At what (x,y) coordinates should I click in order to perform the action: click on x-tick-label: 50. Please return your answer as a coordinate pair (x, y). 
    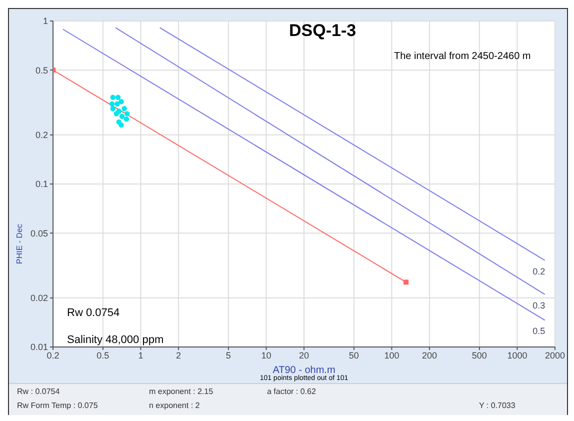
    Looking at the image, I should click on (353, 355).